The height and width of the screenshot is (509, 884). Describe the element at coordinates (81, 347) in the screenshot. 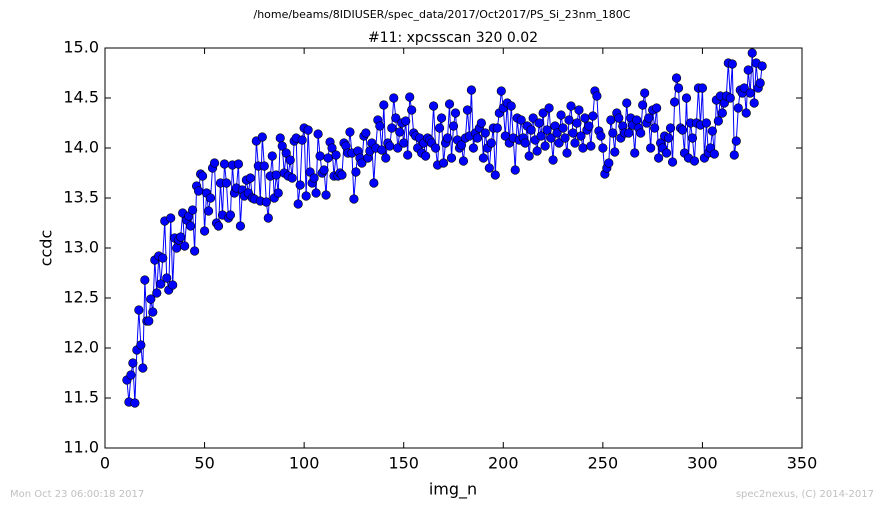

I see `y-tick-label: 12.0` at that location.